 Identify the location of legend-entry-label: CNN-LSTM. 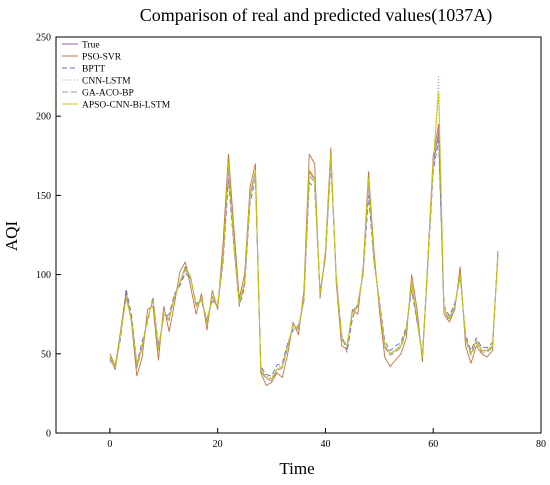
(106, 82).